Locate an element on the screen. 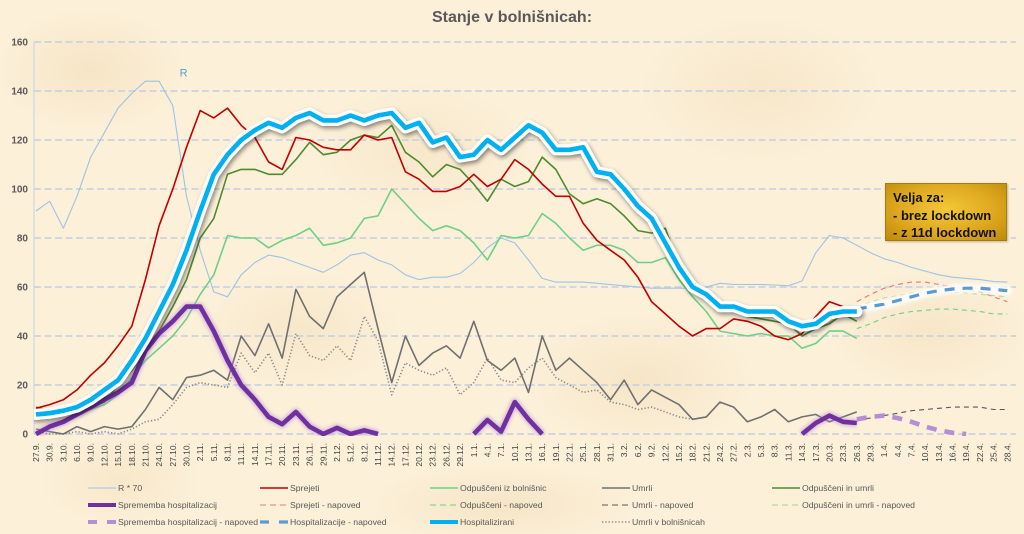 This screenshot has height=534, width=1024. x-tick-label: 2.12. is located at coordinates (337, 452).